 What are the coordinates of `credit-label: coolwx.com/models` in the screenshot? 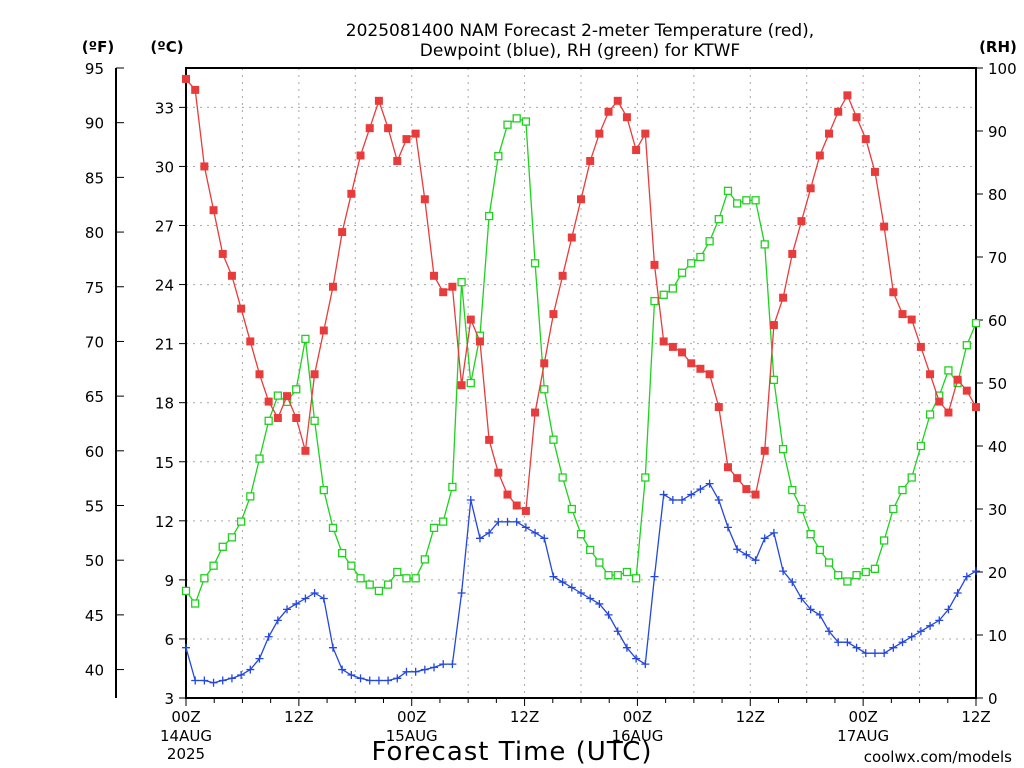 It's located at (938, 757).